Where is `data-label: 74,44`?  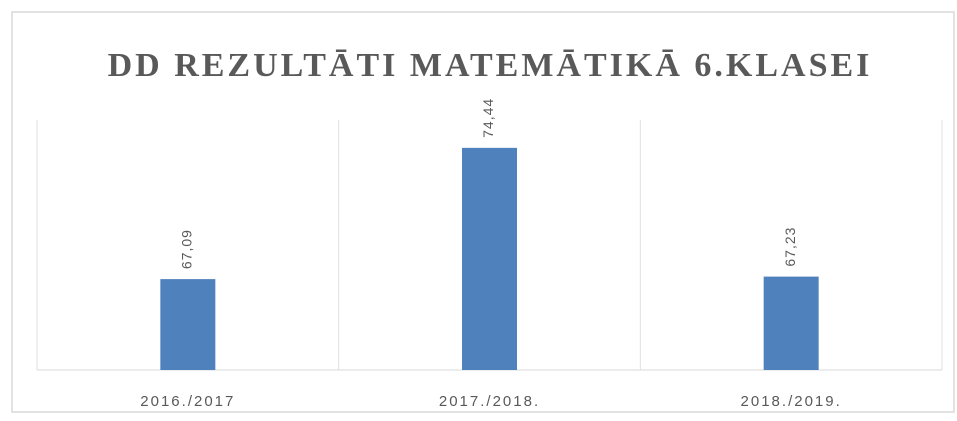 data-label: 74,44 is located at coordinates (488, 118).